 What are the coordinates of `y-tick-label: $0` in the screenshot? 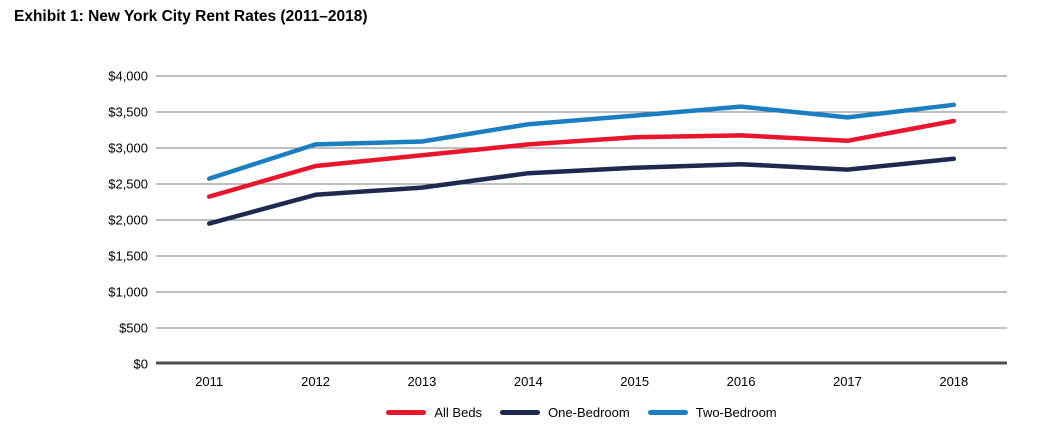 It's located at (141, 364).